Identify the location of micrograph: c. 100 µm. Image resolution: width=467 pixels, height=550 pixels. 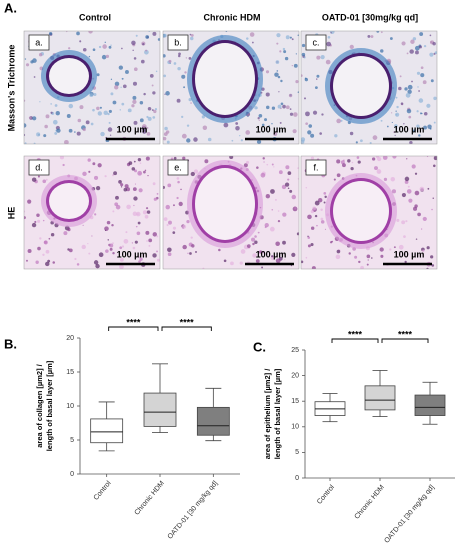
(369, 87).